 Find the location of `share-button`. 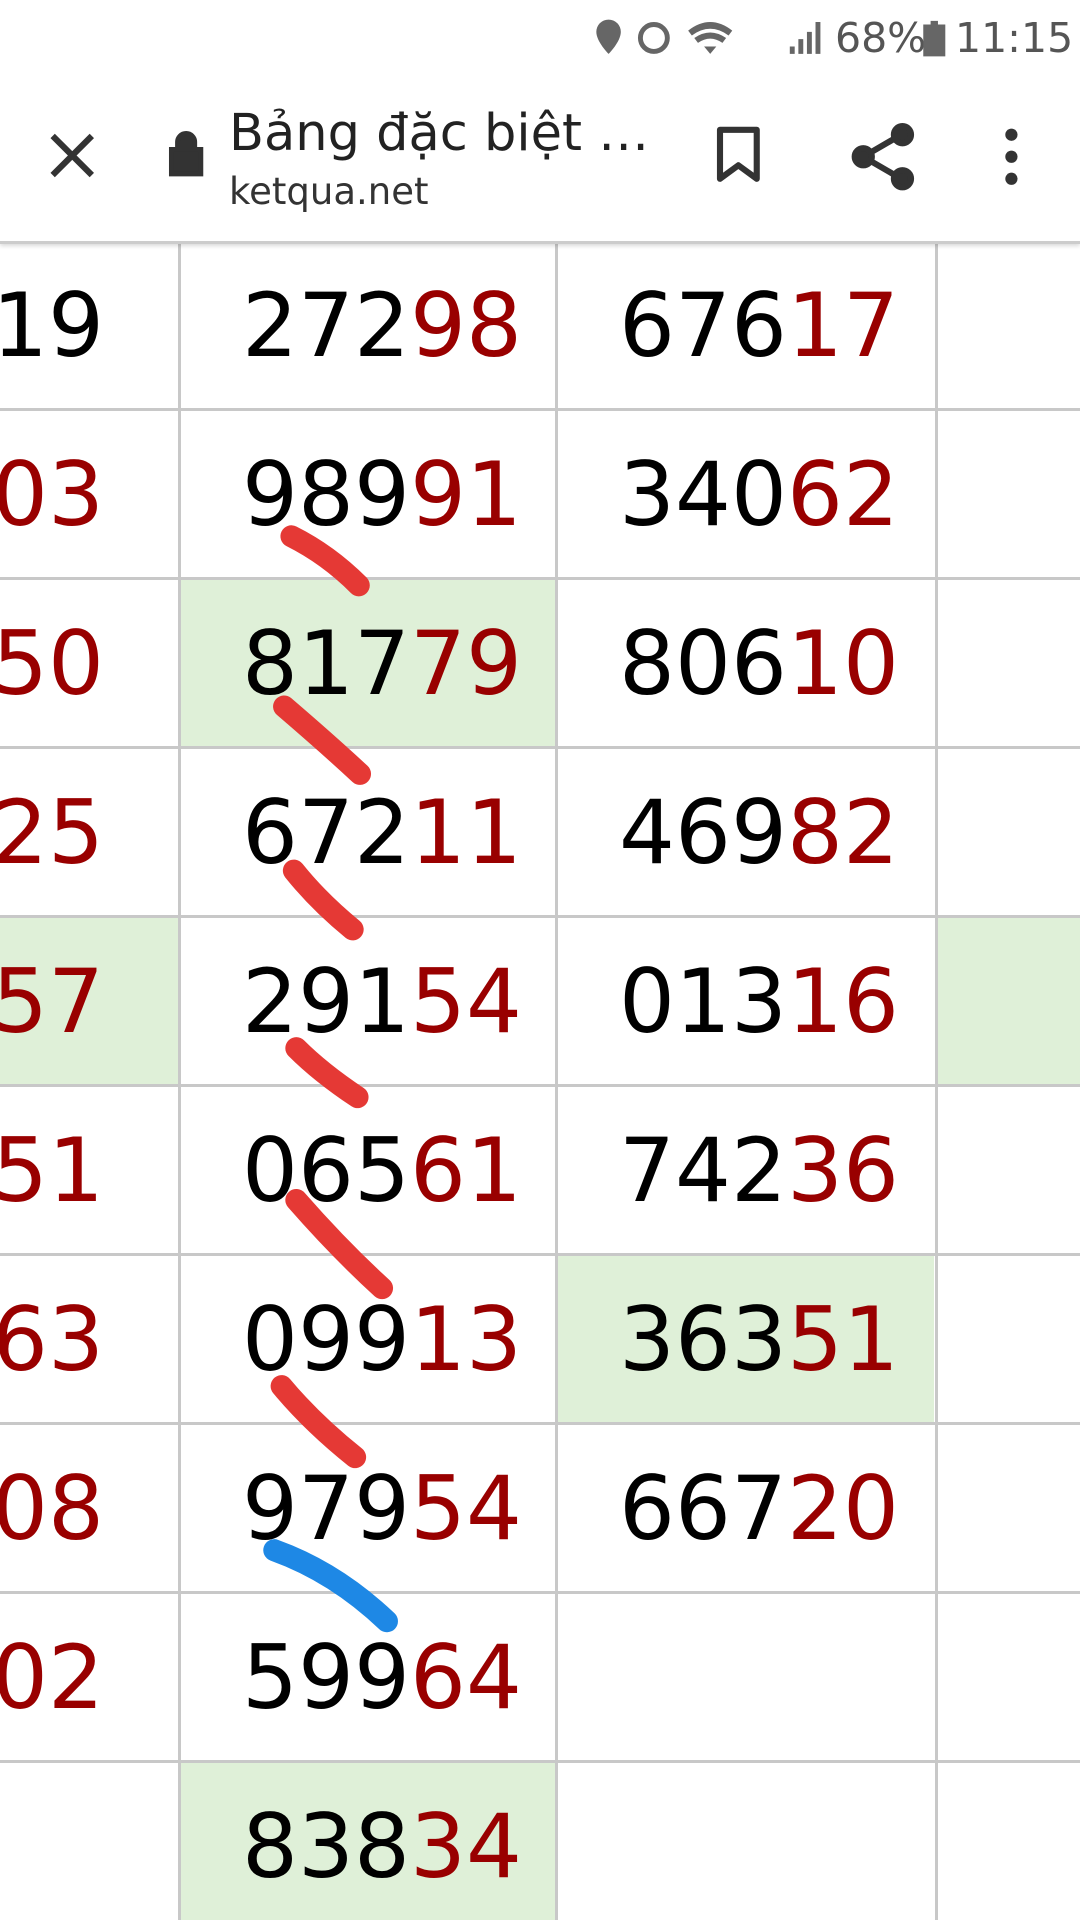

share-button is located at coordinates (883, 157).